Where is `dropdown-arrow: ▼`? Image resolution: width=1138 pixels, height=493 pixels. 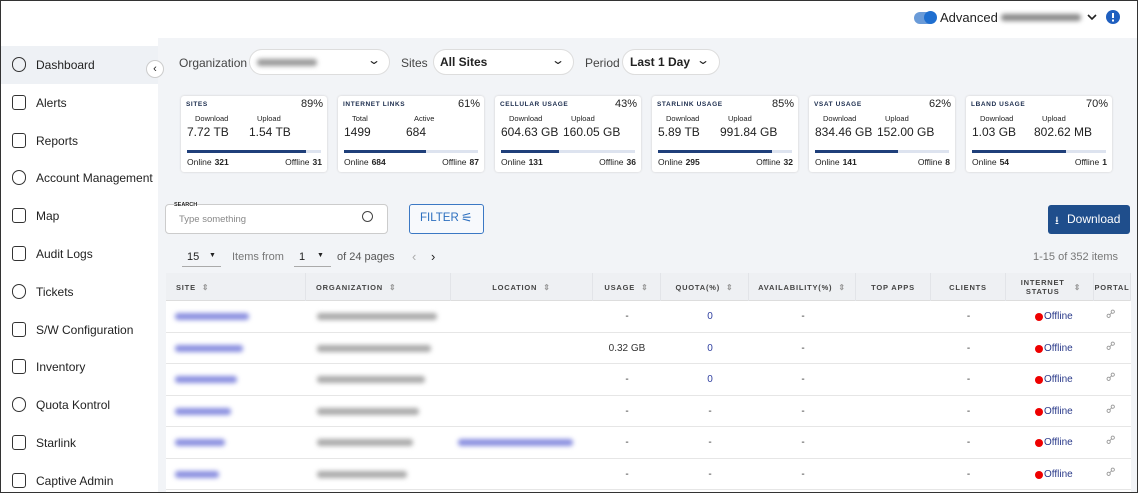 dropdown-arrow: ▼ is located at coordinates (212, 255).